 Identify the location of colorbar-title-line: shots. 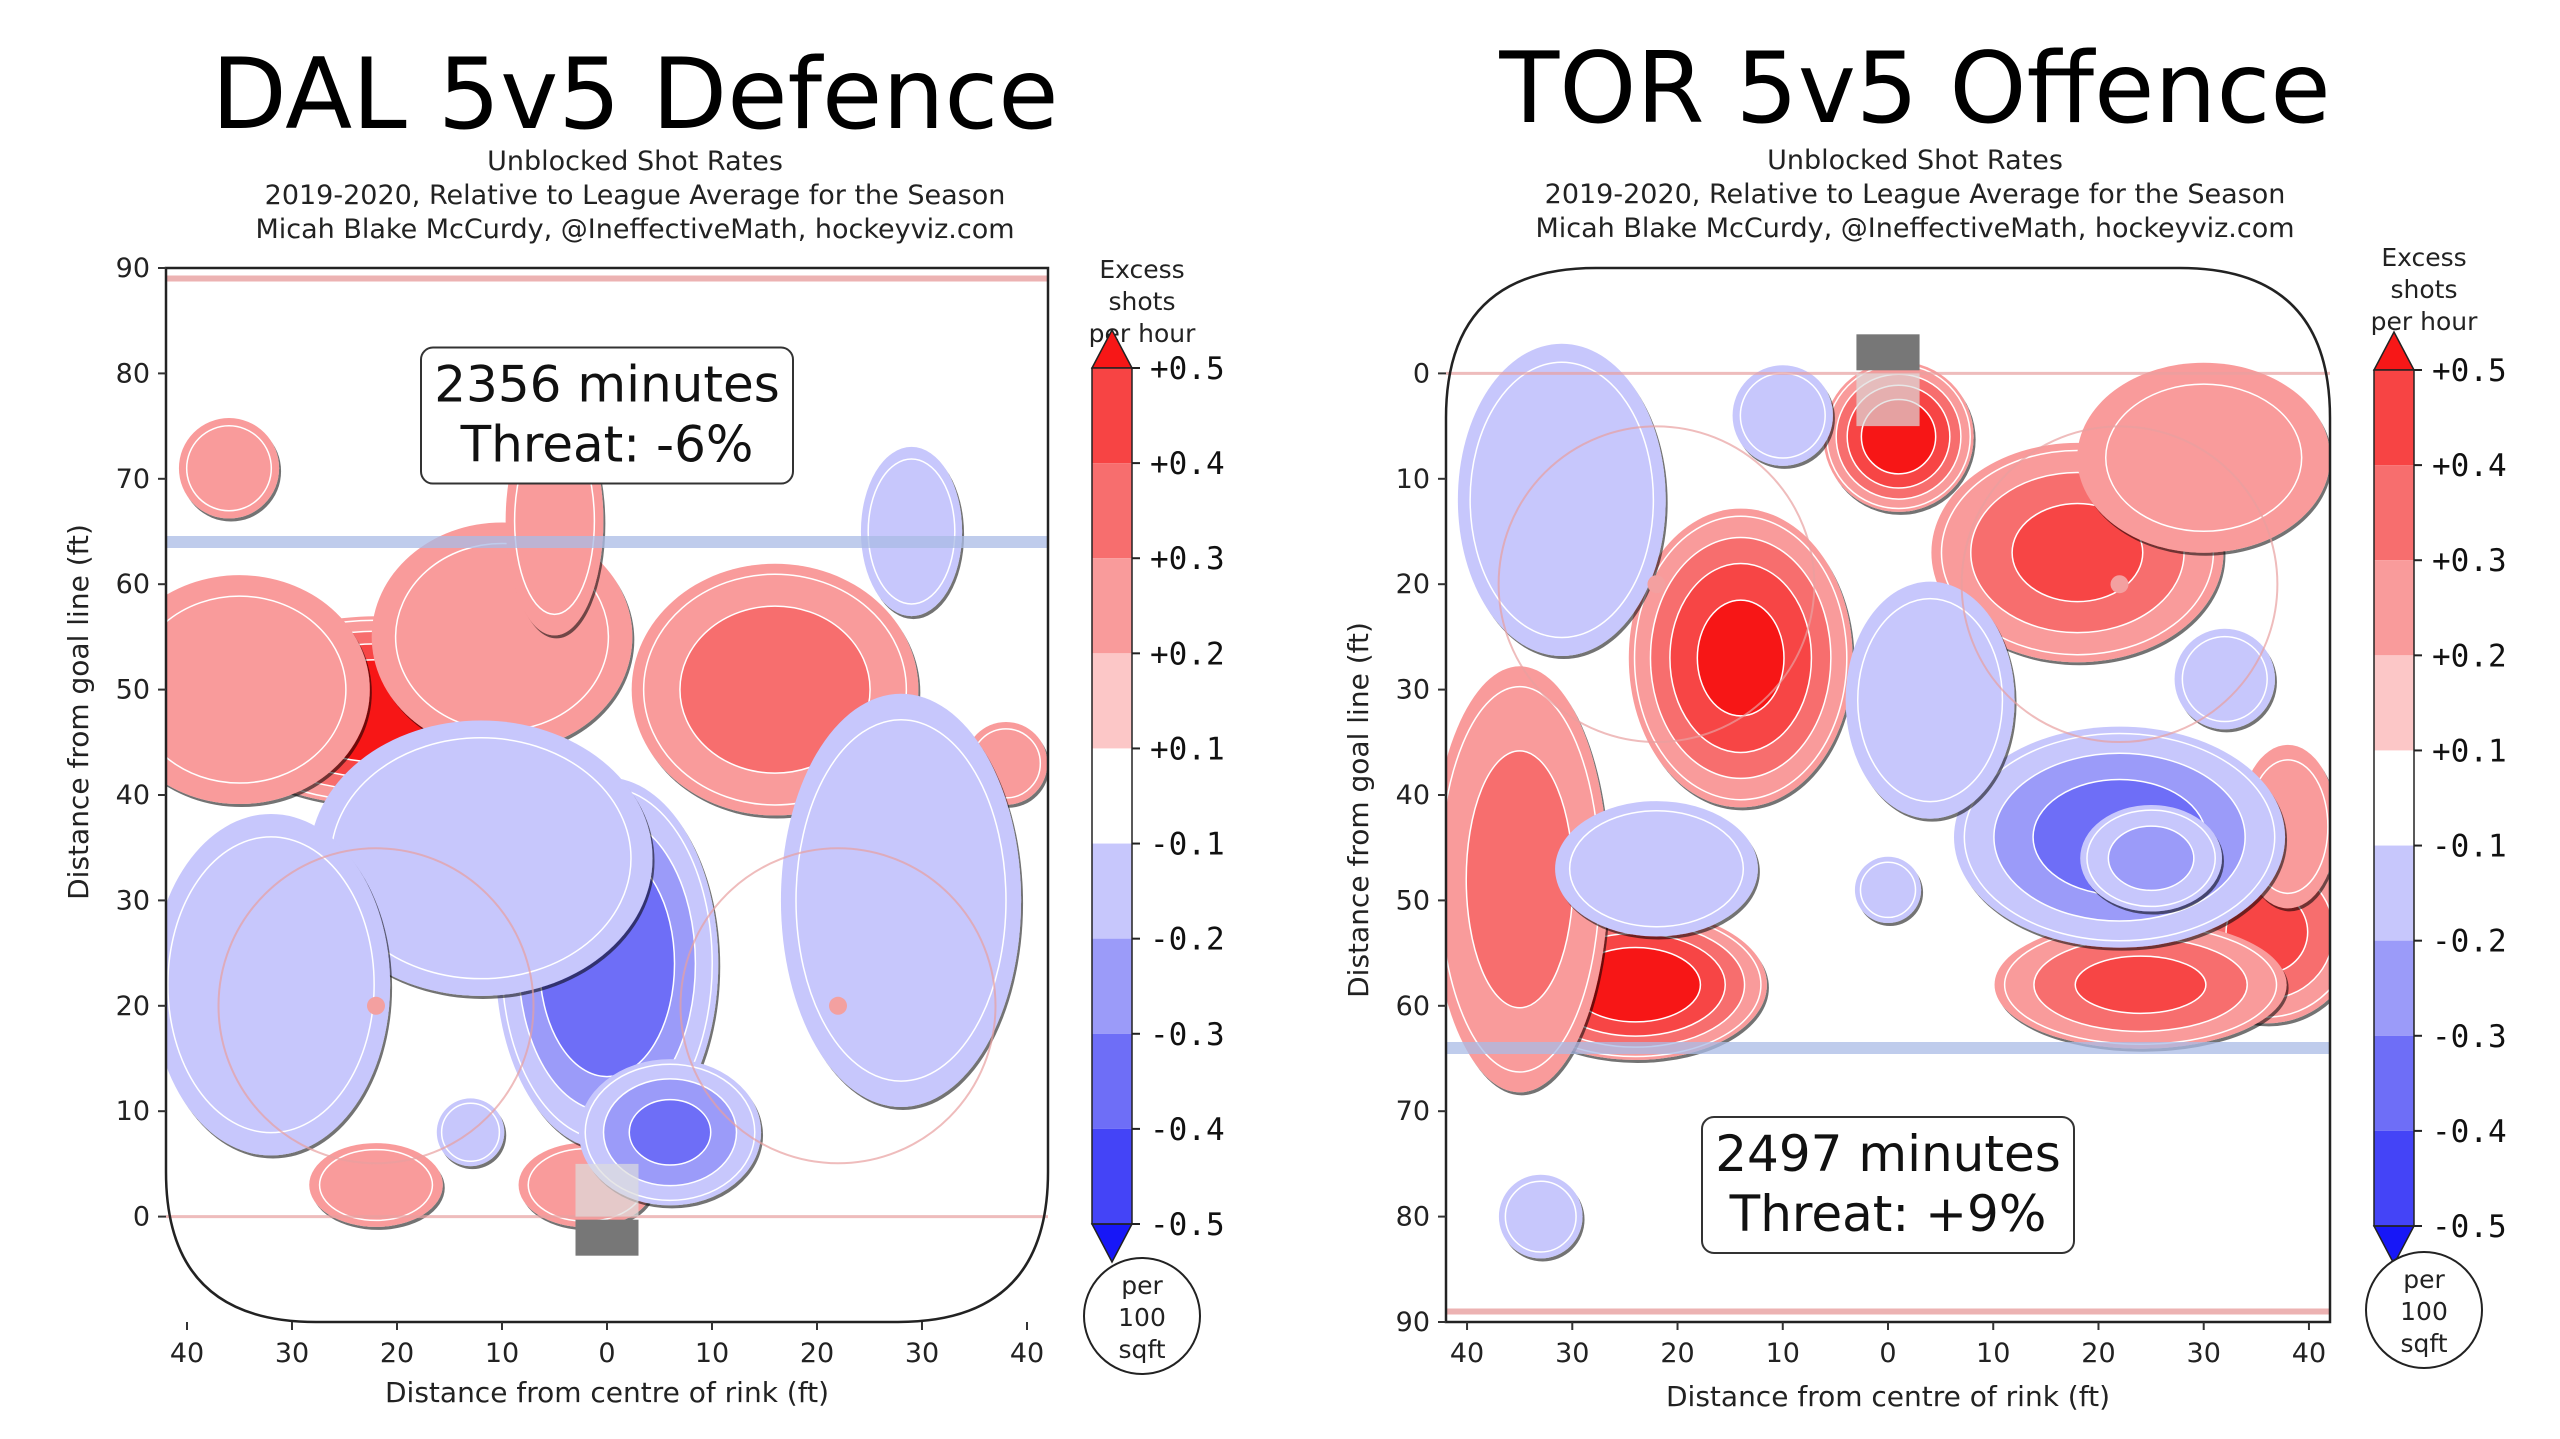
(2424, 289).